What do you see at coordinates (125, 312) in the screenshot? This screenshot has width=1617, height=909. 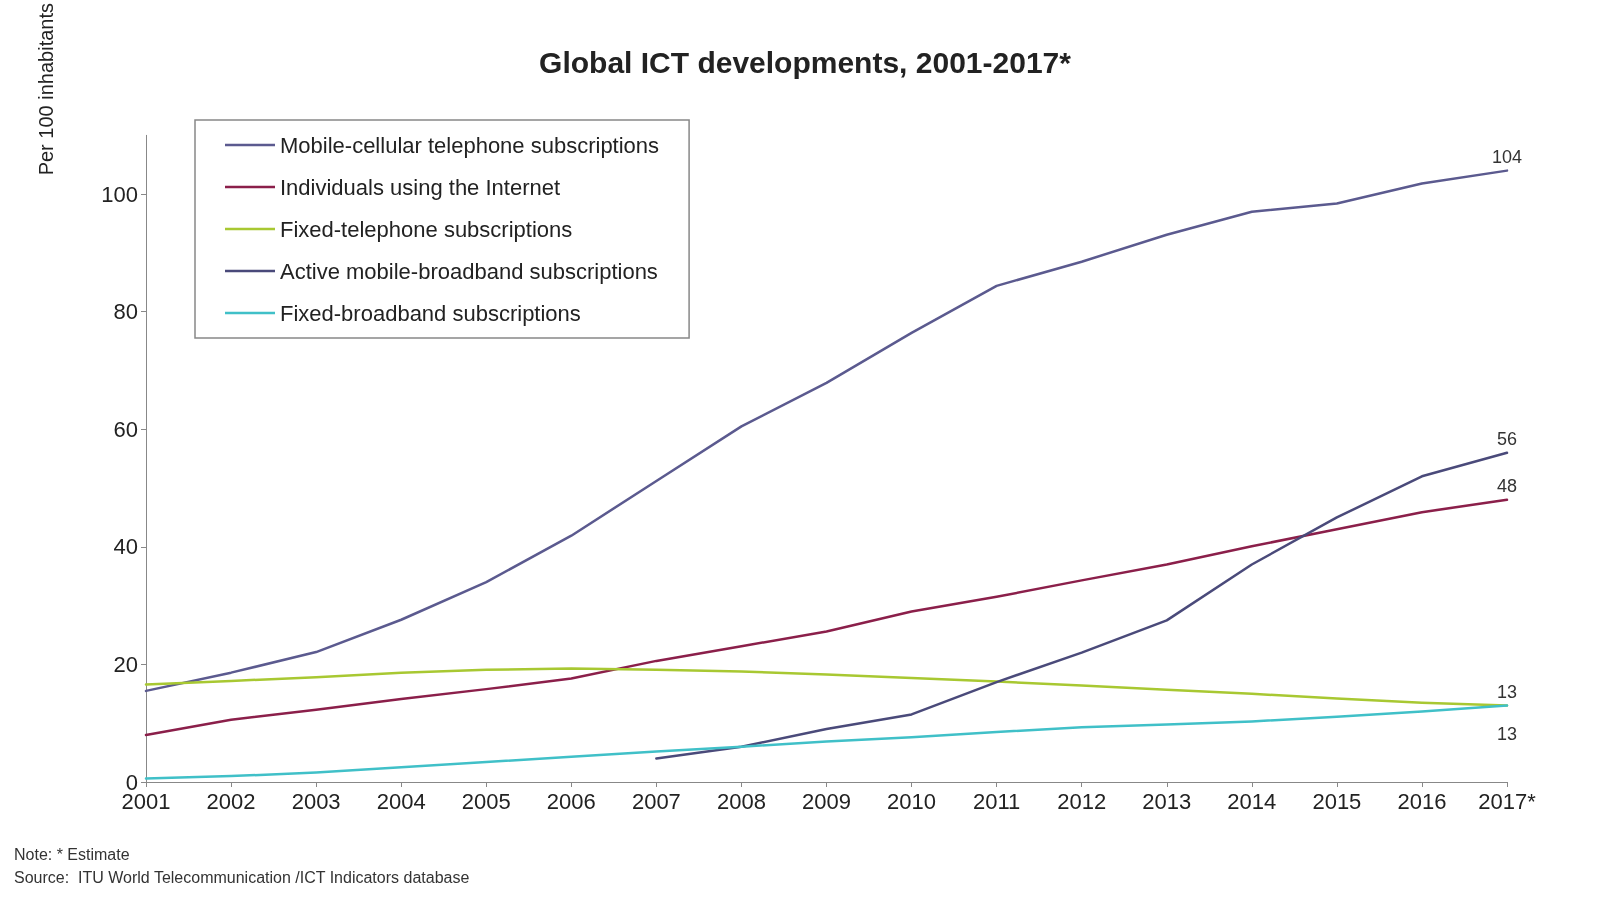 I see `y-tick-label: 80` at bounding box center [125, 312].